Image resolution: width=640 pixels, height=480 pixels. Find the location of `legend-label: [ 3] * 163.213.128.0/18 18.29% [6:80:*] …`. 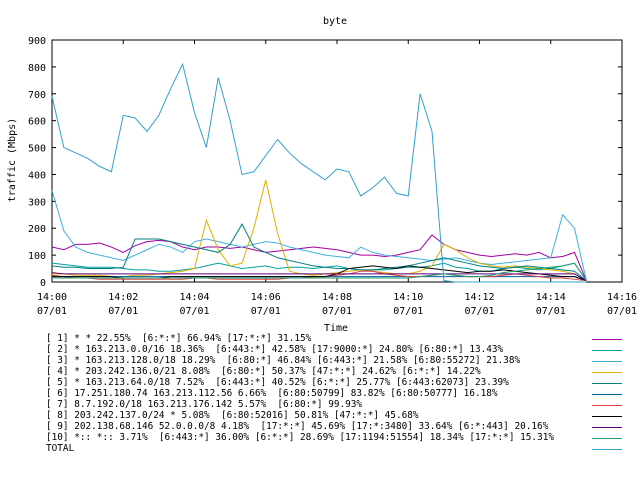

legend-label: [ 3] * 163.213.128.0/18 18.29% [6:80:*] … is located at coordinates (283, 360).